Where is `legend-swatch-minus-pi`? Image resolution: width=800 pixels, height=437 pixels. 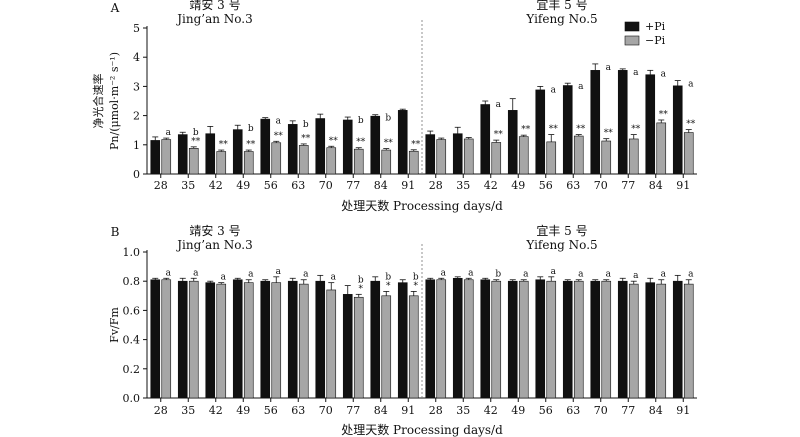 legend-swatch-minus-pi is located at coordinates (632, 40).